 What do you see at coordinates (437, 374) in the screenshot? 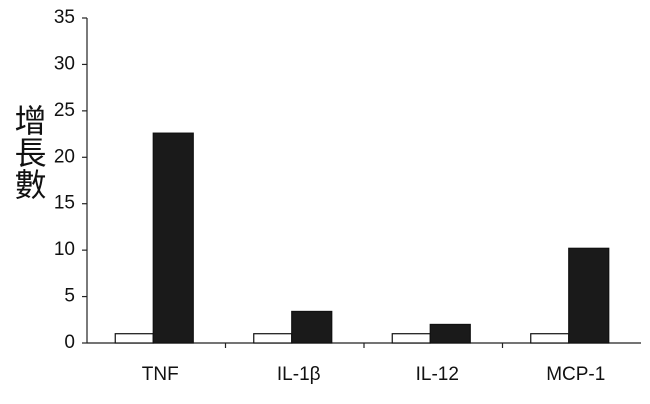
I see `x-tick-label: IL-12` at bounding box center [437, 374].